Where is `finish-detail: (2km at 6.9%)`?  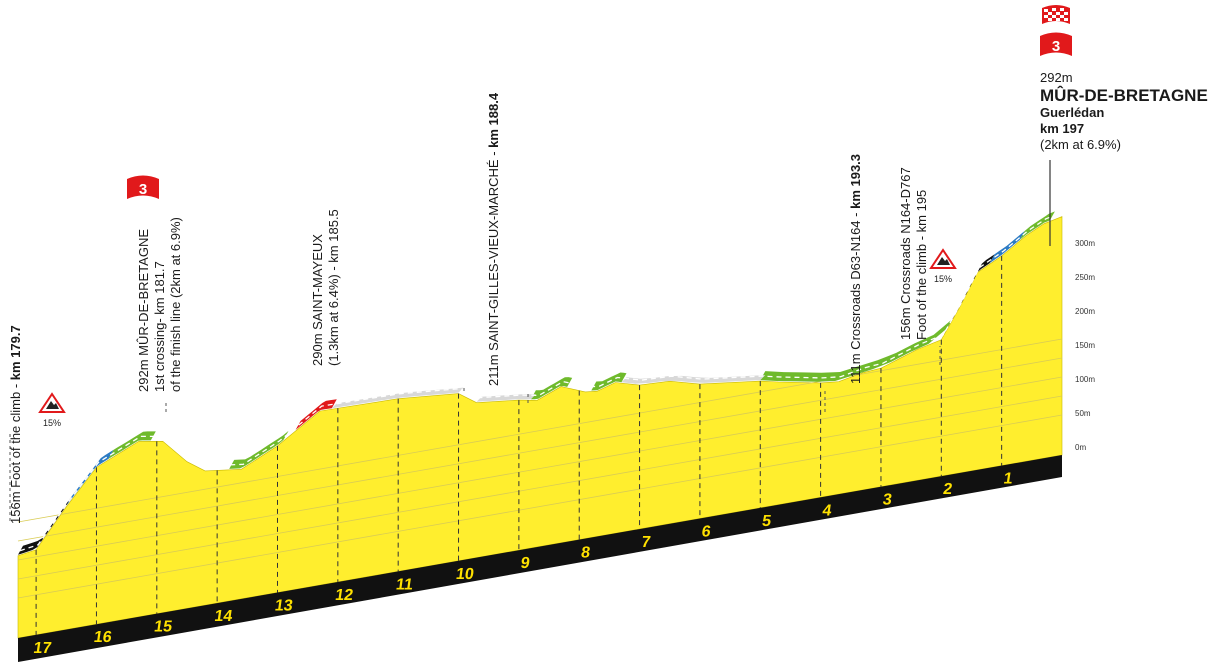
finish-detail: (2km at 6.9%) is located at coordinates (1080, 144).